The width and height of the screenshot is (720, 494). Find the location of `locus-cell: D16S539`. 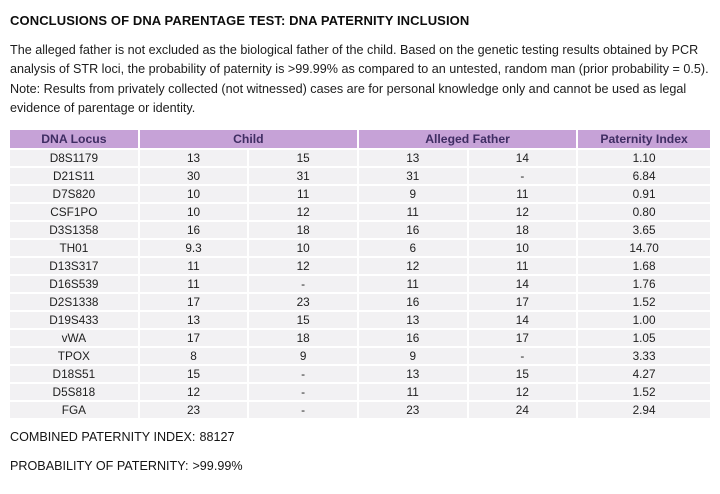

locus-cell: D16S539 is located at coordinates (74, 283).